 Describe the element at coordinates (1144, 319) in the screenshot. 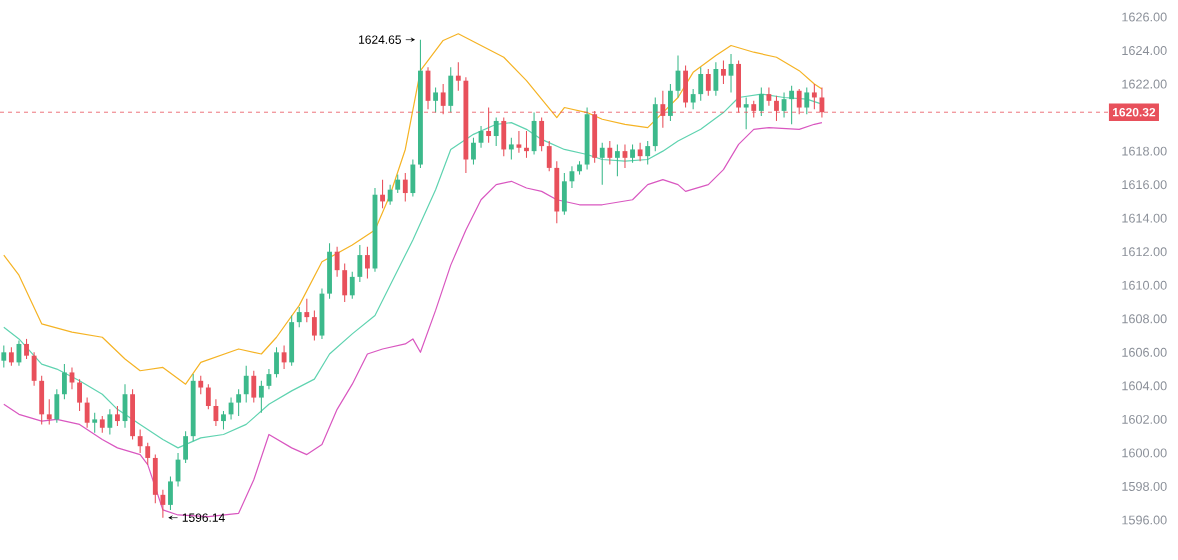

I see `y-tick-label: 1608.00` at that location.